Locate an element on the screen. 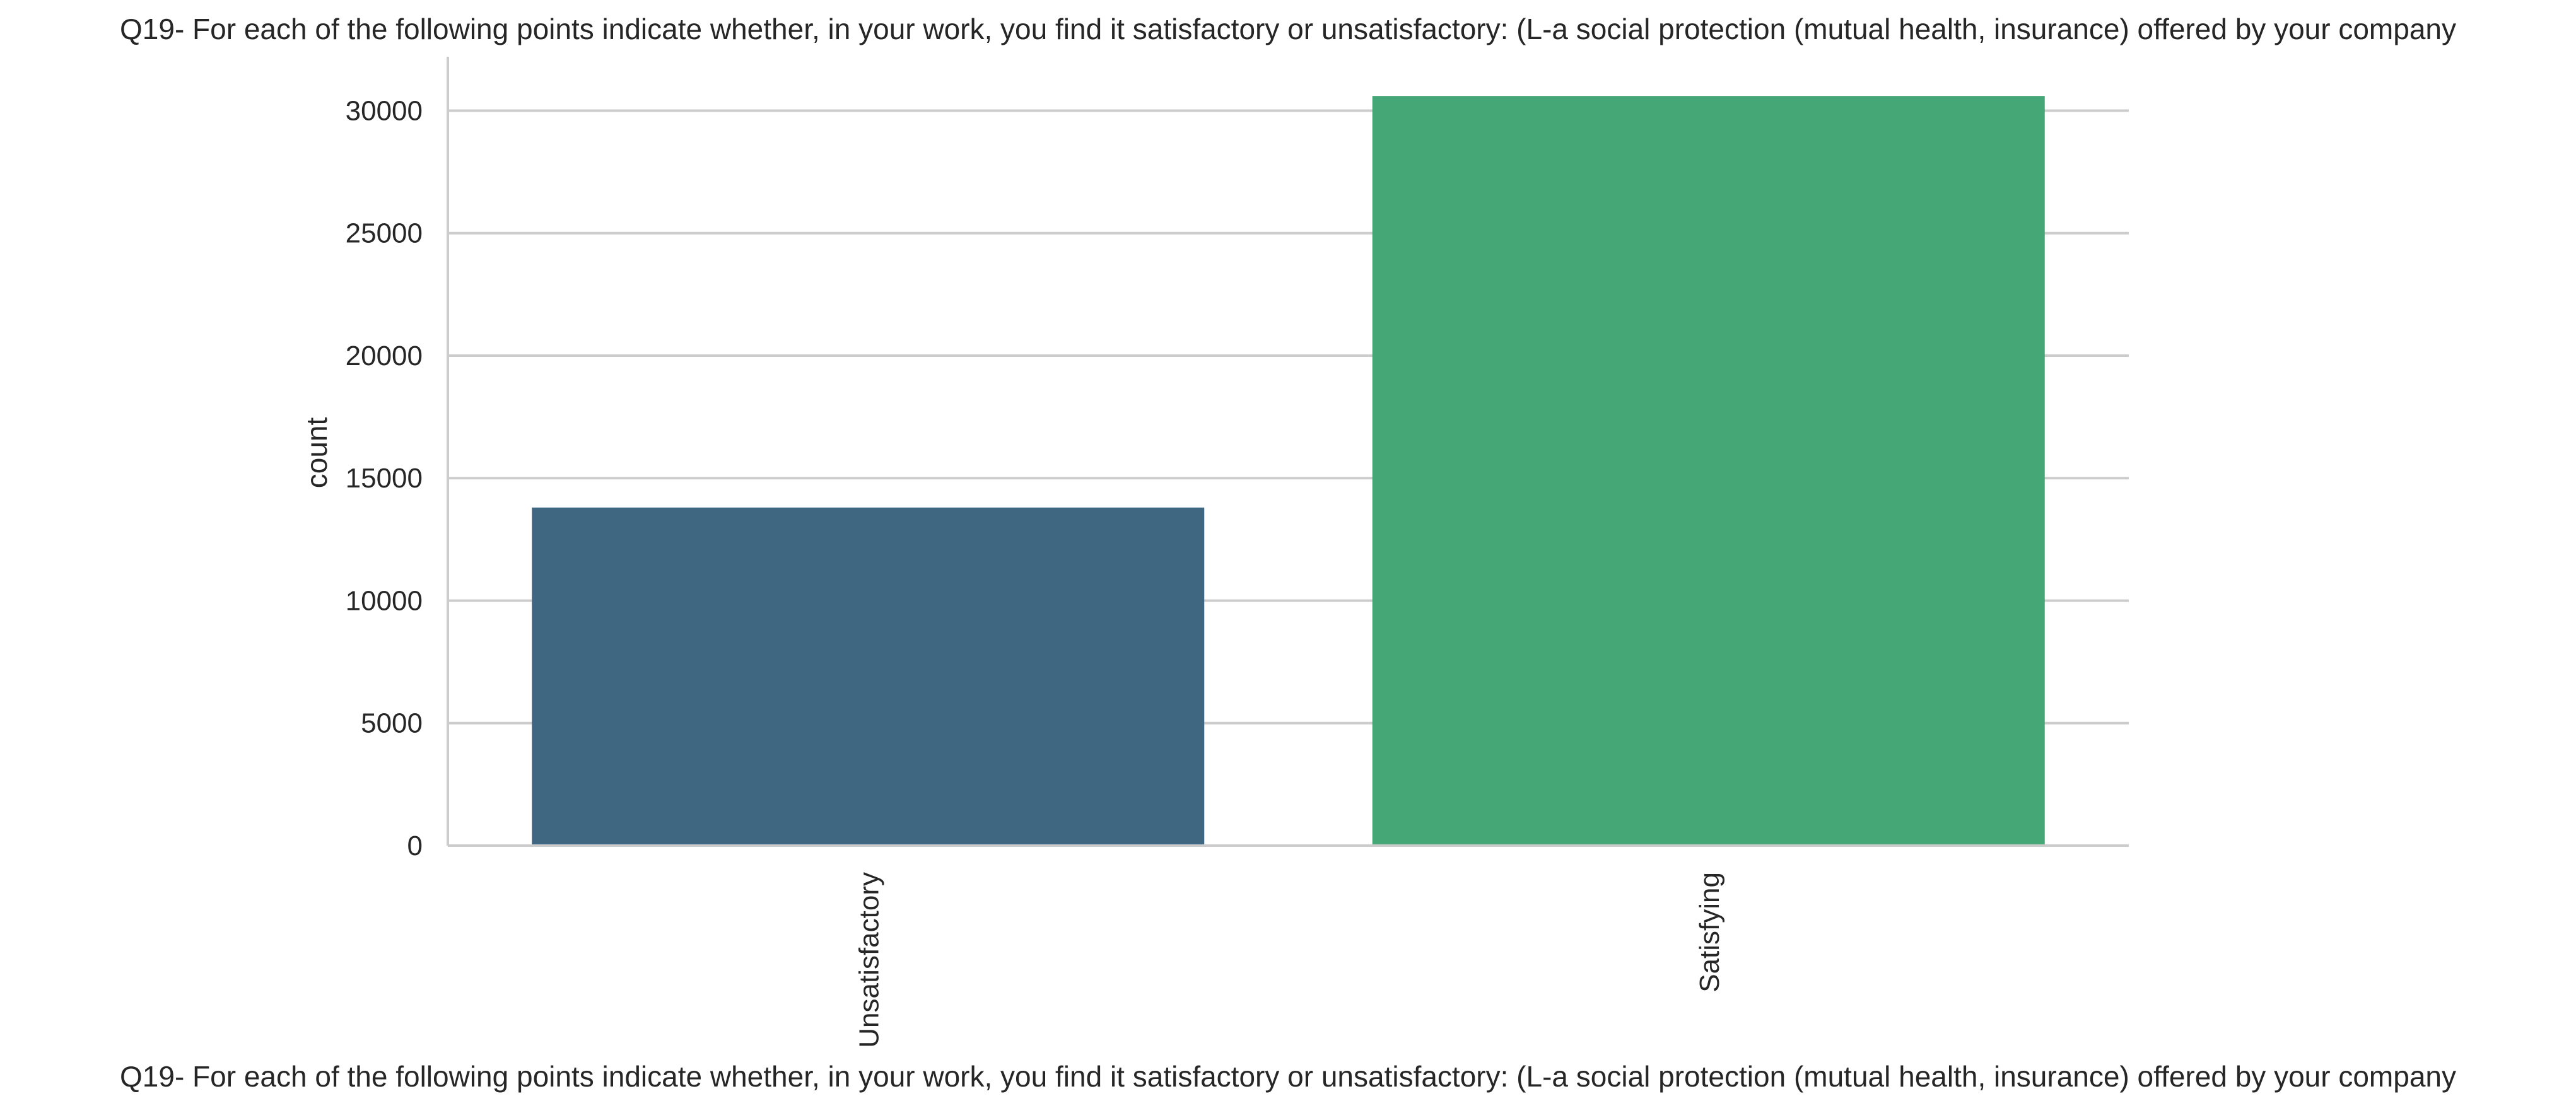 The width and height of the screenshot is (2576, 1113). x-tick-label: Satisfying is located at coordinates (1709, 932).